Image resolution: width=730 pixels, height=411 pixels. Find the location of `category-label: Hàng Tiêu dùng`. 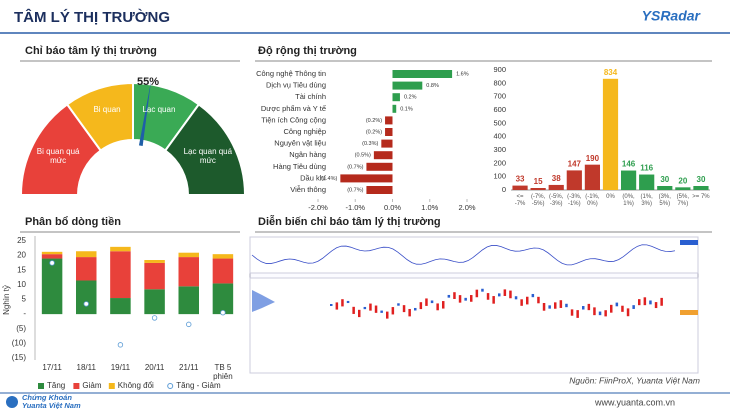

category-label: Hàng Tiêu dùng is located at coordinates (299, 166).